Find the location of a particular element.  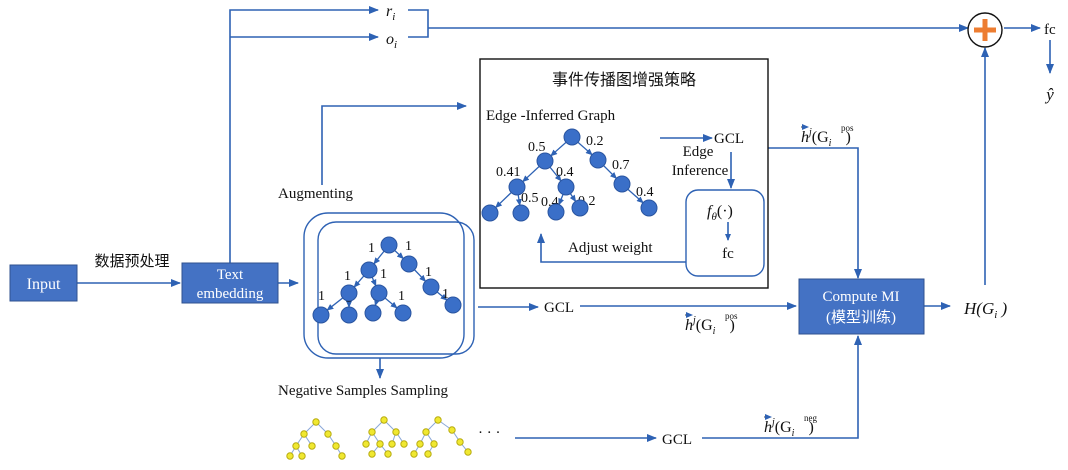

strategy-title: 事件传播图增强策略 is located at coordinates (624, 80).